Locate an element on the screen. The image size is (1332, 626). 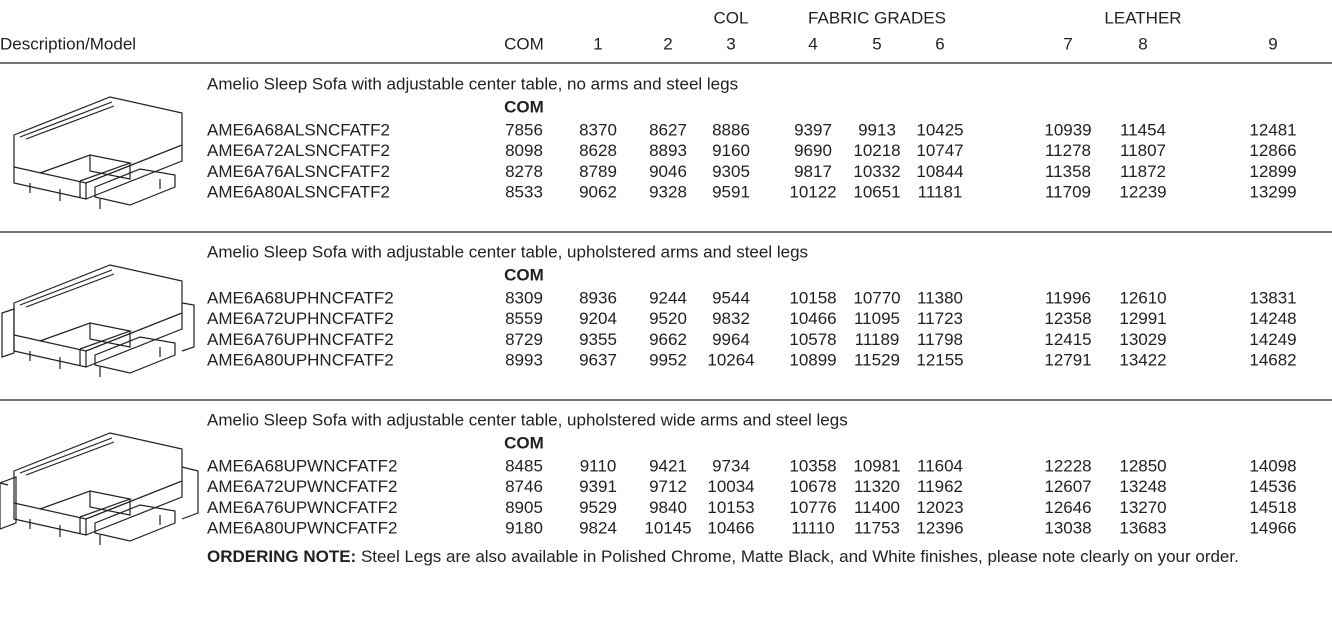
price: 9110 is located at coordinates (598, 465).